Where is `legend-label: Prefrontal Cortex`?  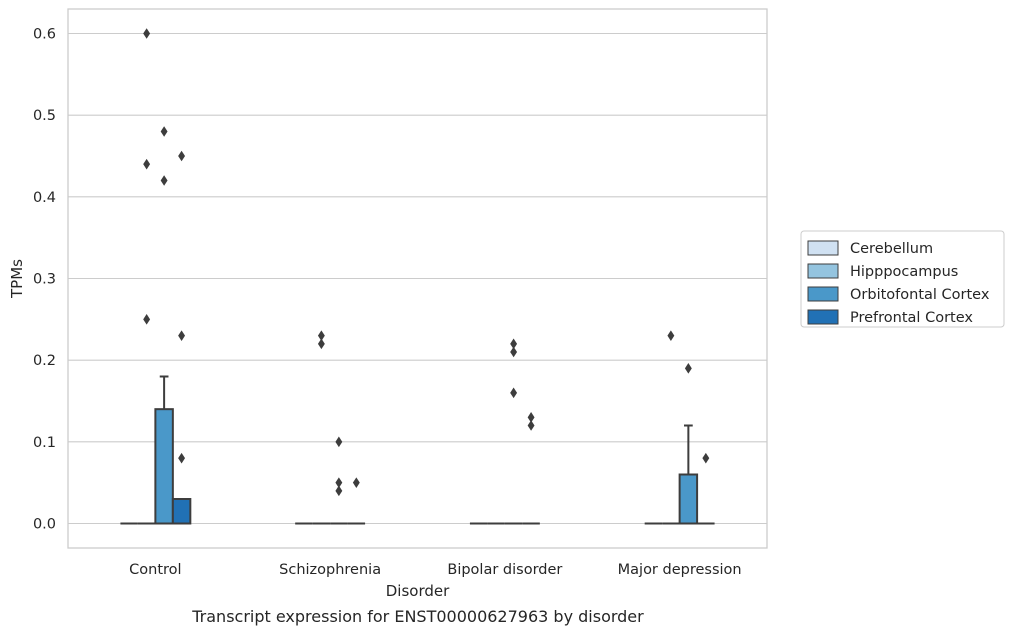
legend-label: Prefrontal Cortex is located at coordinates (911, 318).